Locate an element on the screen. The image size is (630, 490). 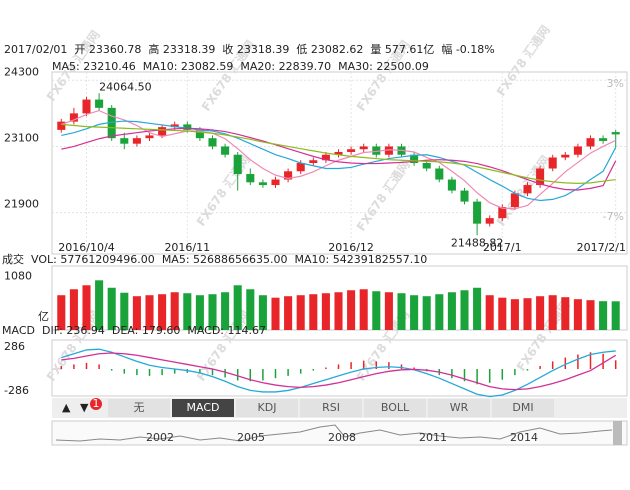
macd-frame is located at coordinates (339, 368).